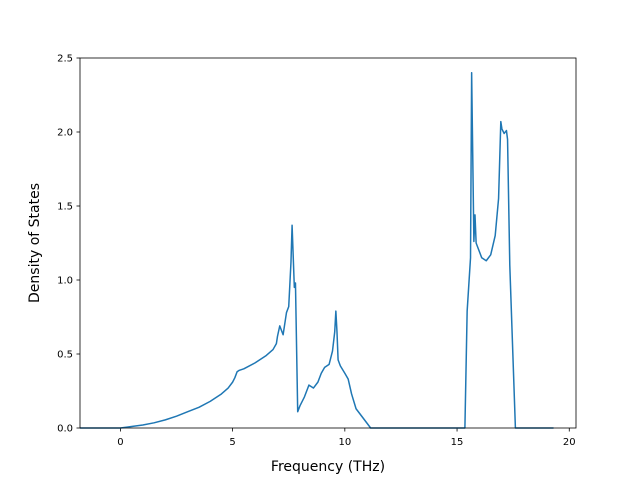 This screenshot has width=640, height=480. What do you see at coordinates (232, 442) in the screenshot?
I see `x-tick-label: 5` at bounding box center [232, 442].